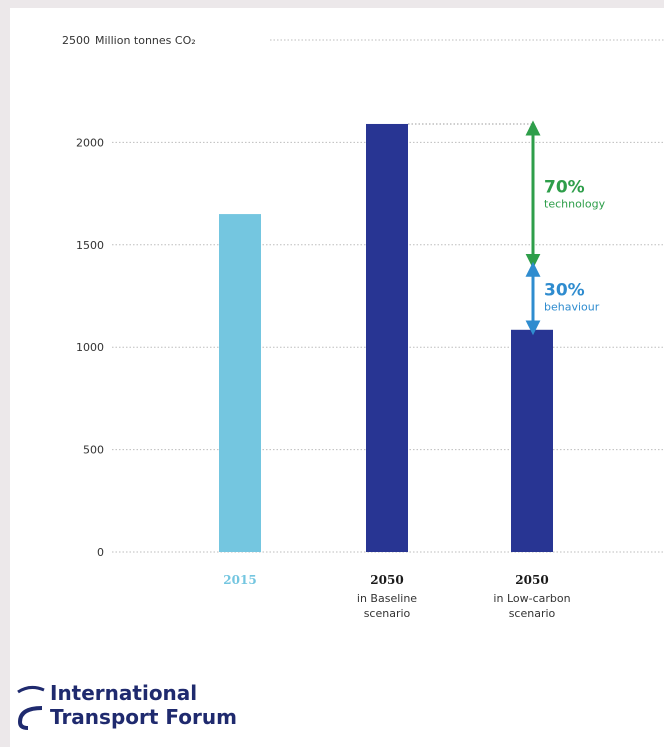  What do you see at coordinates (531, 598) in the screenshot?
I see `category-subtitle-2-0: in Low-carbon` at bounding box center [531, 598].